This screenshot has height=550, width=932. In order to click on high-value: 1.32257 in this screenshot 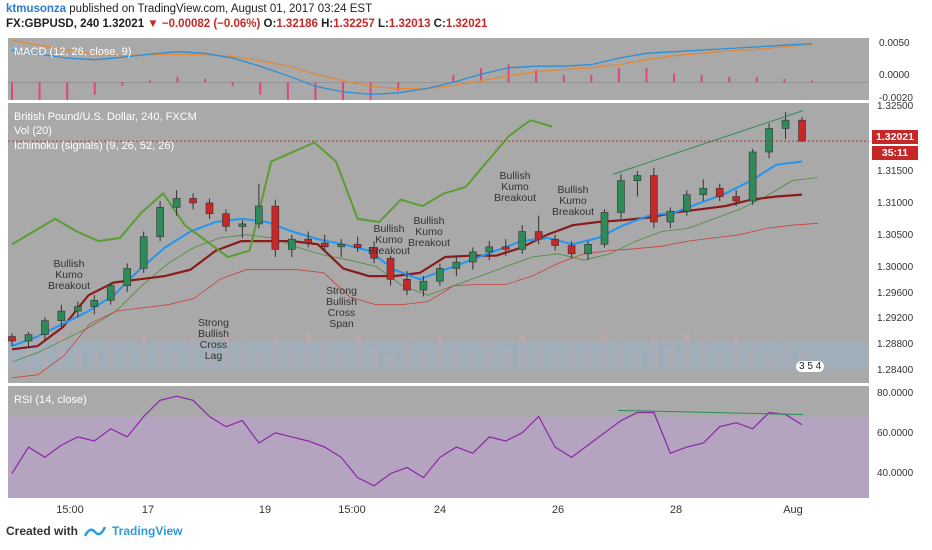, I will do `click(354, 24)`.